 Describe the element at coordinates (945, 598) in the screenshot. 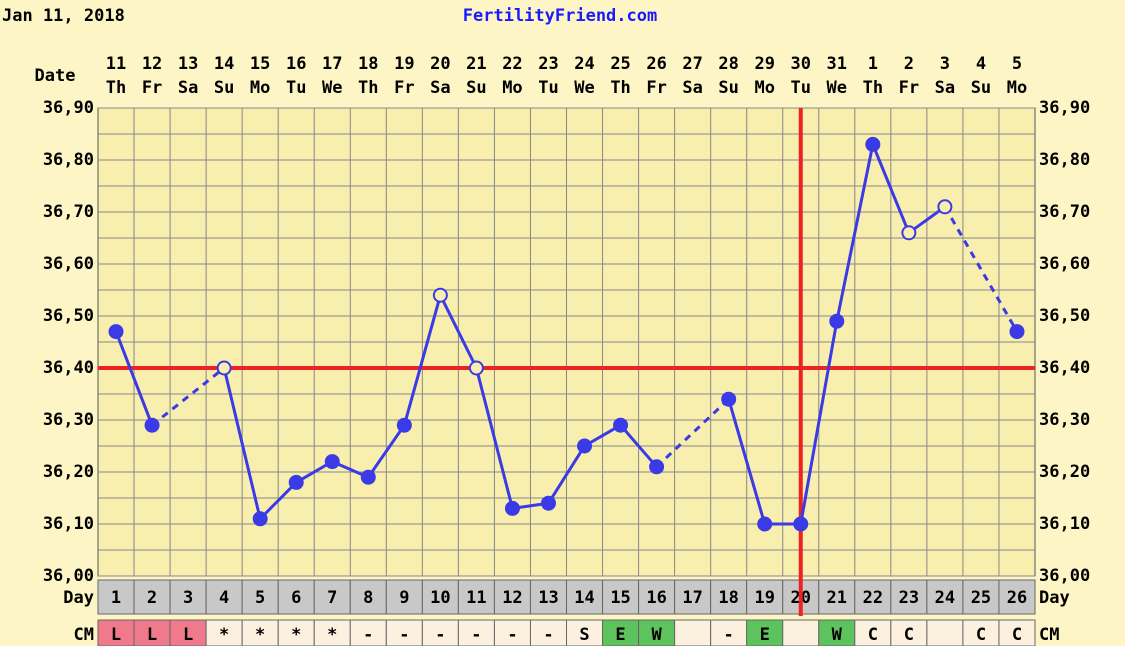

I see `day-number: 24` at that location.